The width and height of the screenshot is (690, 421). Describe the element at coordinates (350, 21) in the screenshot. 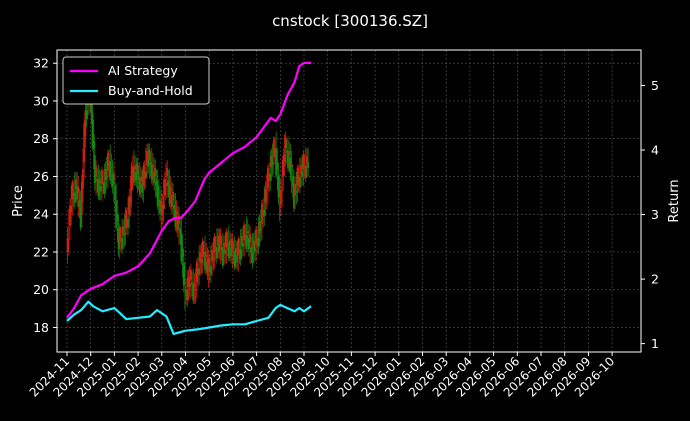

I see `chart-title: cnstock [300136.SZ]` at that location.